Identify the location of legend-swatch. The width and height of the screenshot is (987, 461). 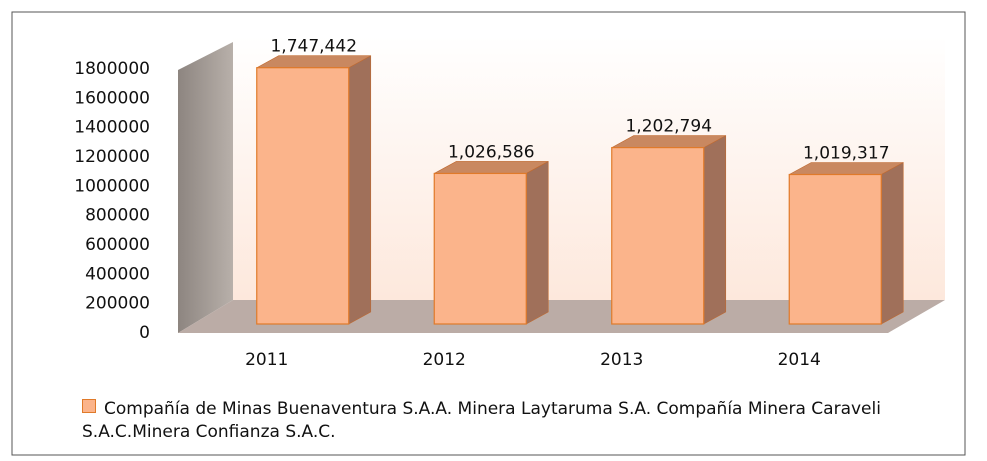
(89, 406).